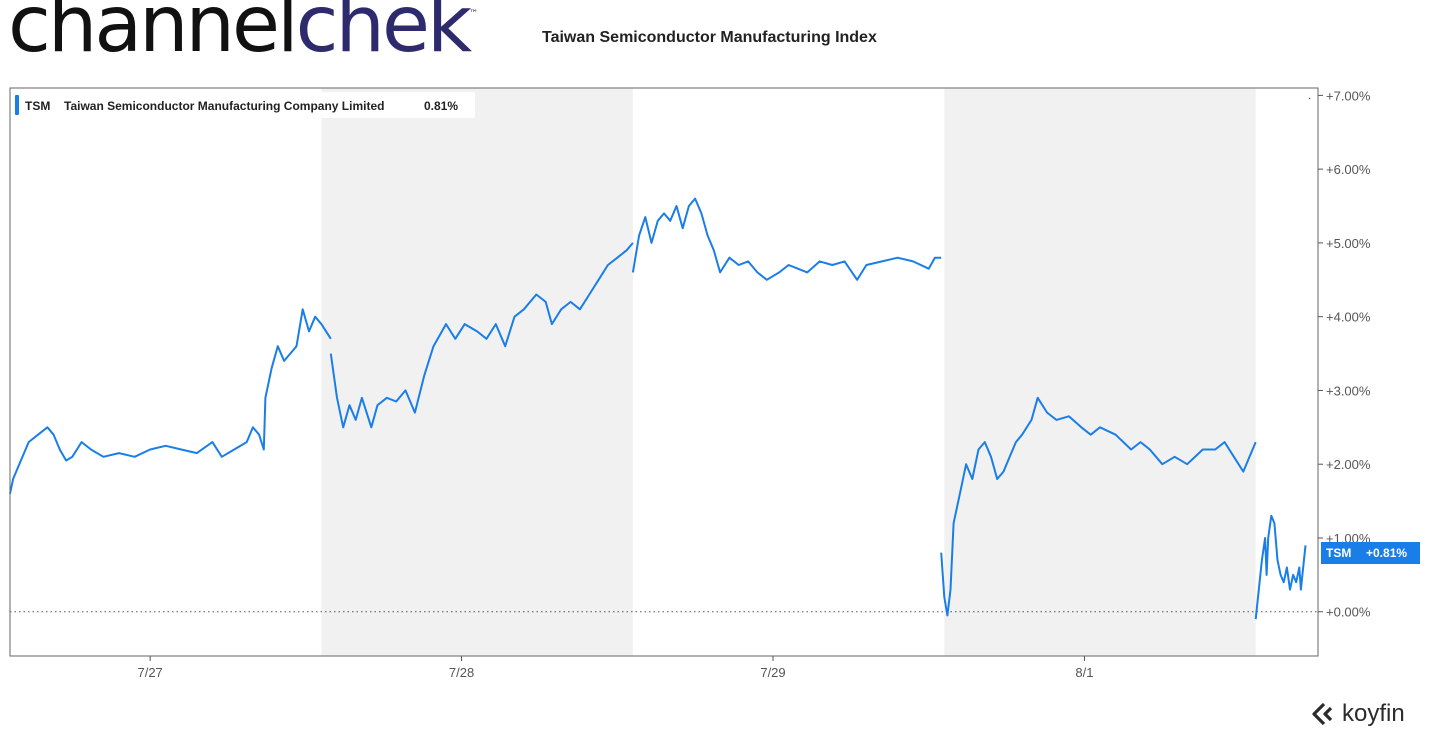 Image resolution: width=1430 pixels, height=739 pixels. I want to click on y-tick-label: +2.00%, so click(1348, 464).